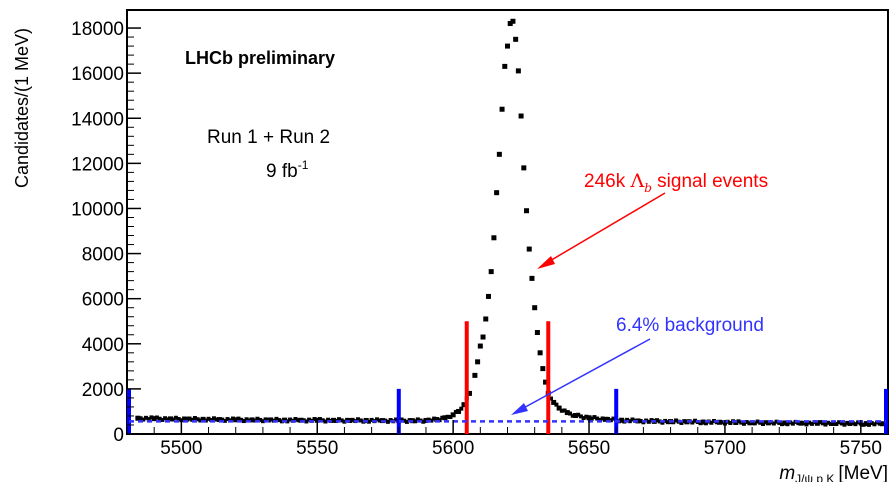  Describe the element at coordinates (287, 170) in the screenshot. I see `luminosity-label: 9 fb-1` at that location.